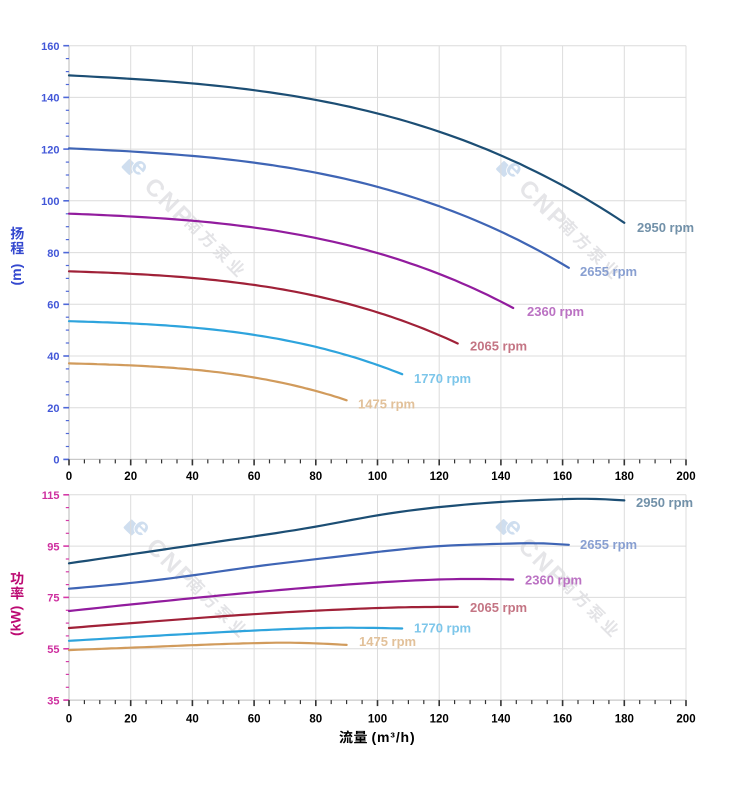 This screenshot has width=752, height=802. I want to click on svg-text: 115, so click(51, 496).